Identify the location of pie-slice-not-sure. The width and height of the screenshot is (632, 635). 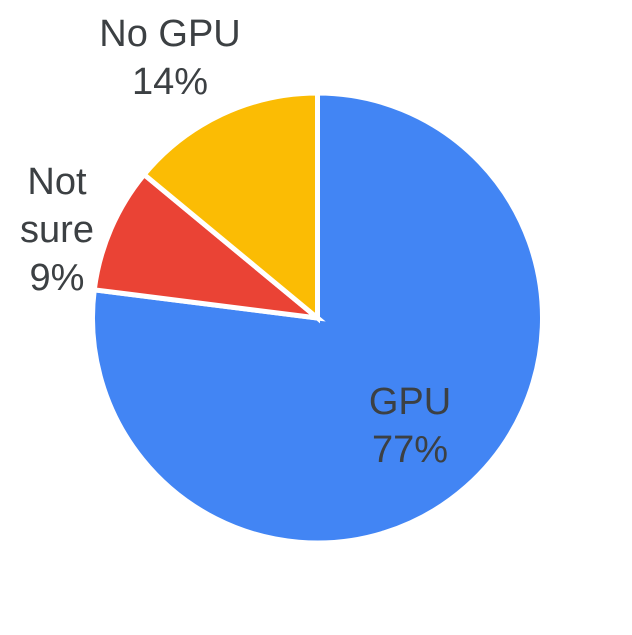
(208, 246).